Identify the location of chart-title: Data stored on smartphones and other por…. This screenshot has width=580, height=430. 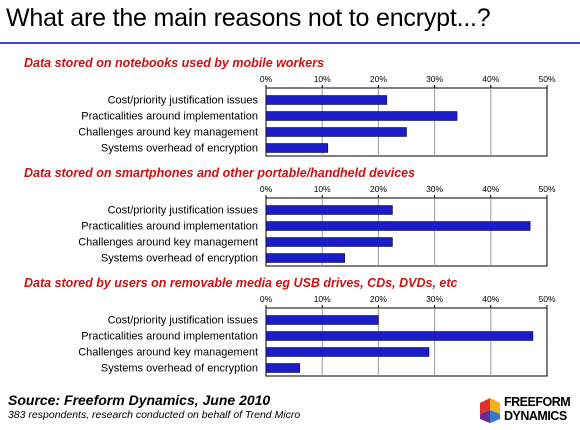
(219, 173).